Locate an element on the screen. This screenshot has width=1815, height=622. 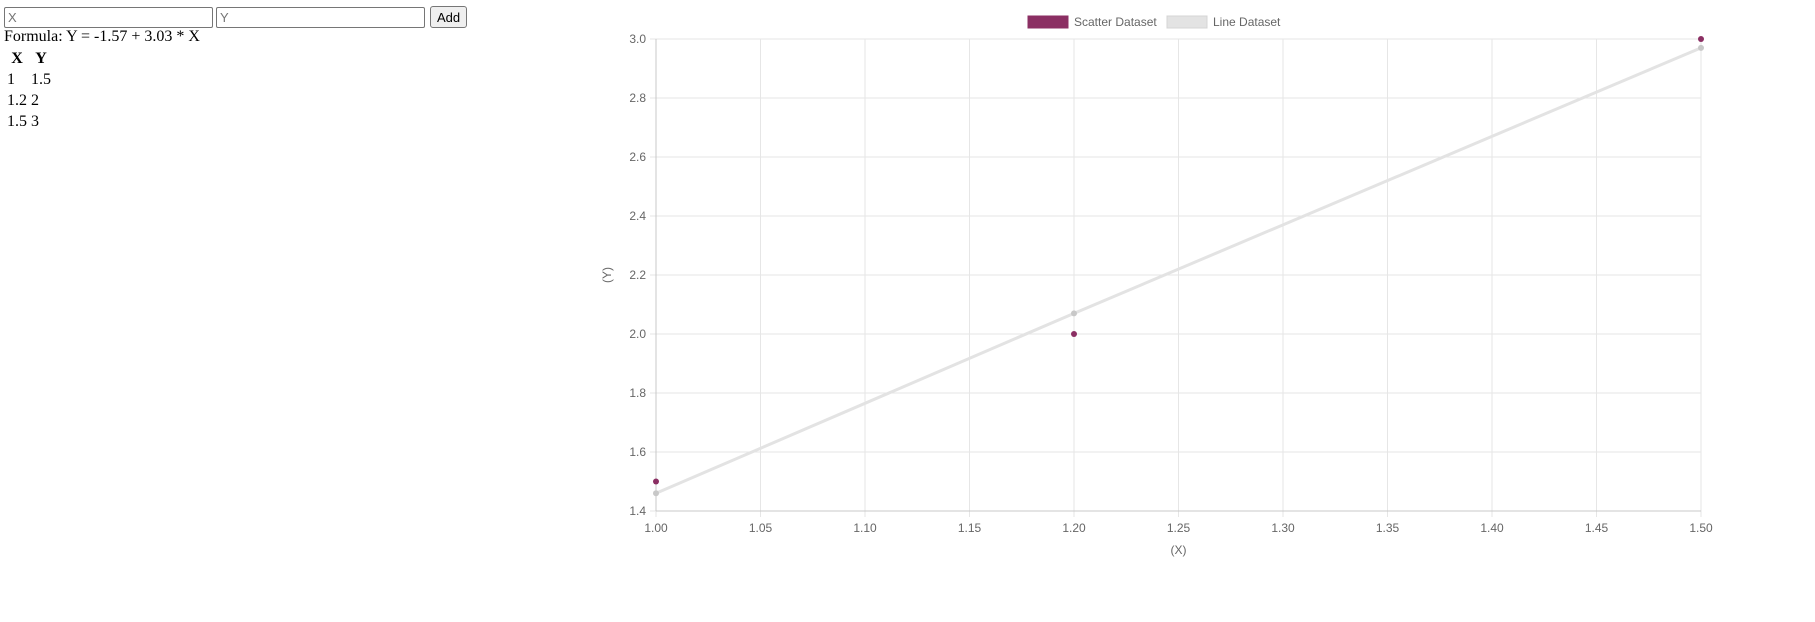
legend: Scatter Dataset Line Dataset is located at coordinates (1154, 22).